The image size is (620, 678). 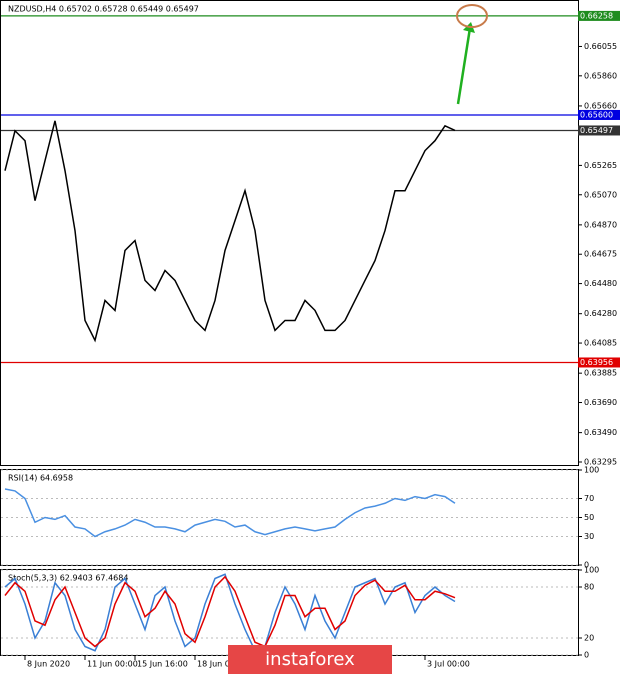 What do you see at coordinates (596, 362) in the screenshot?
I see `level-label: 0.63956` at bounding box center [596, 362].